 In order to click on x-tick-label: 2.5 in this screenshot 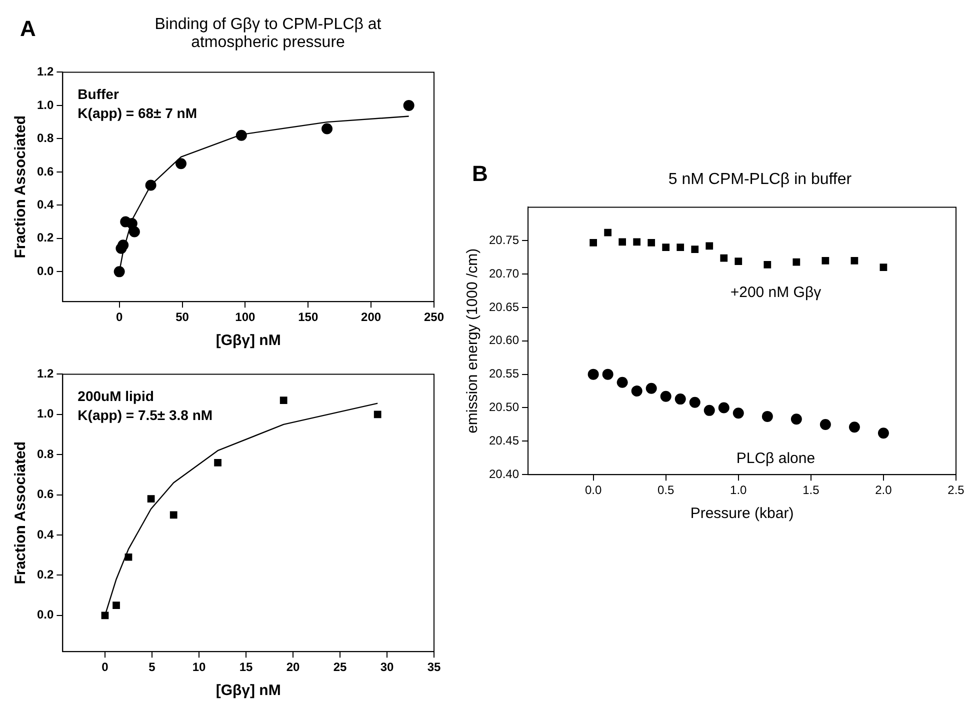, I will do `click(956, 490)`.